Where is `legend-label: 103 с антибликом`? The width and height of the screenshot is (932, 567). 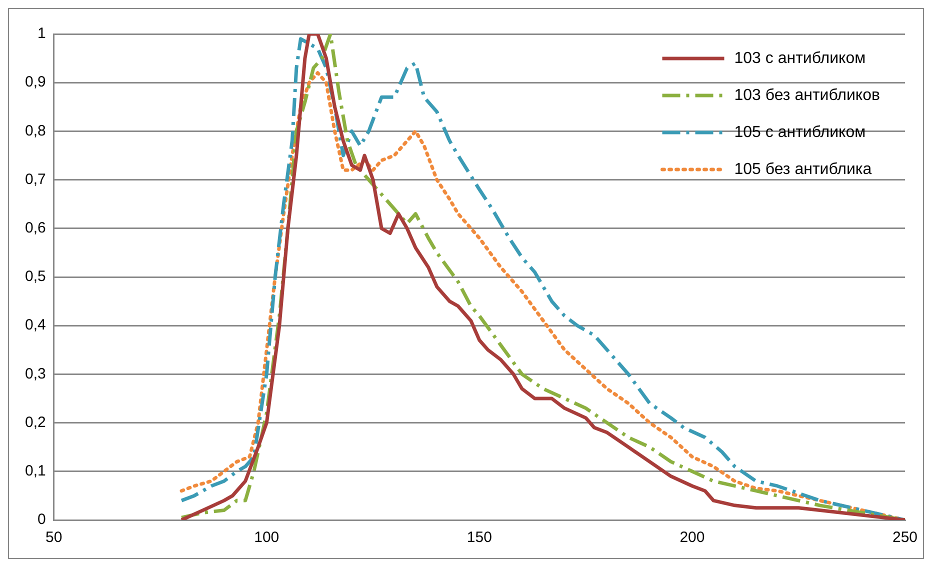
legend-label: 103 с антибликом is located at coordinates (800, 58).